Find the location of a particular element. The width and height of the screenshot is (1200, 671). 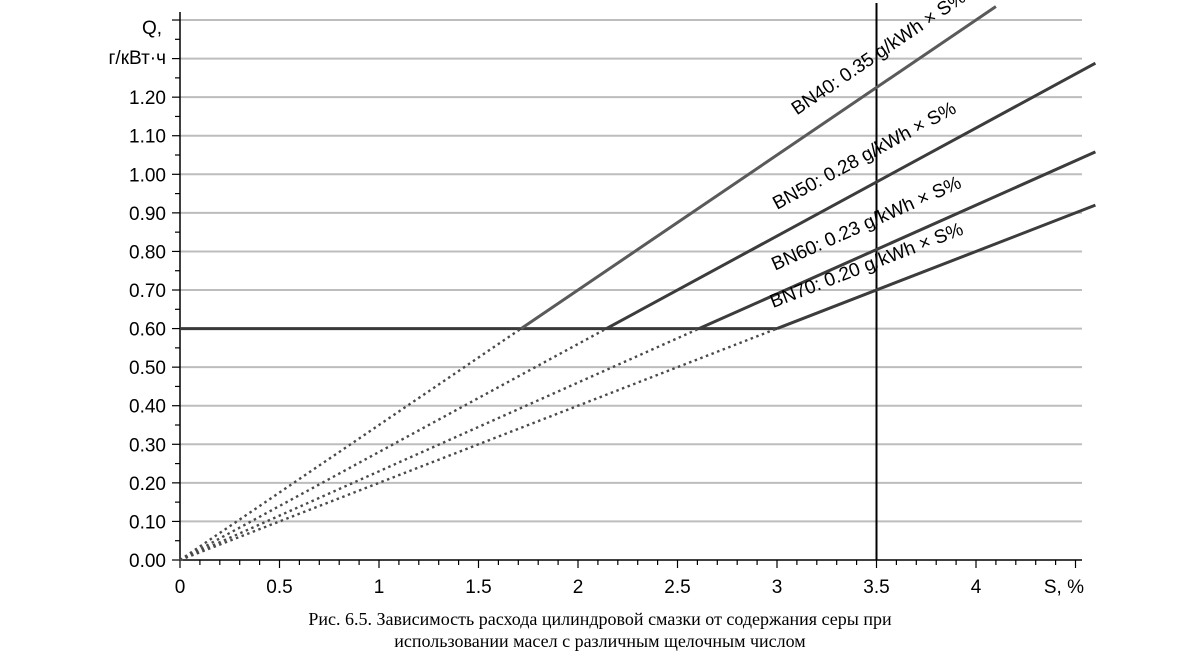

x-tick-label: 0 is located at coordinates (180, 587).